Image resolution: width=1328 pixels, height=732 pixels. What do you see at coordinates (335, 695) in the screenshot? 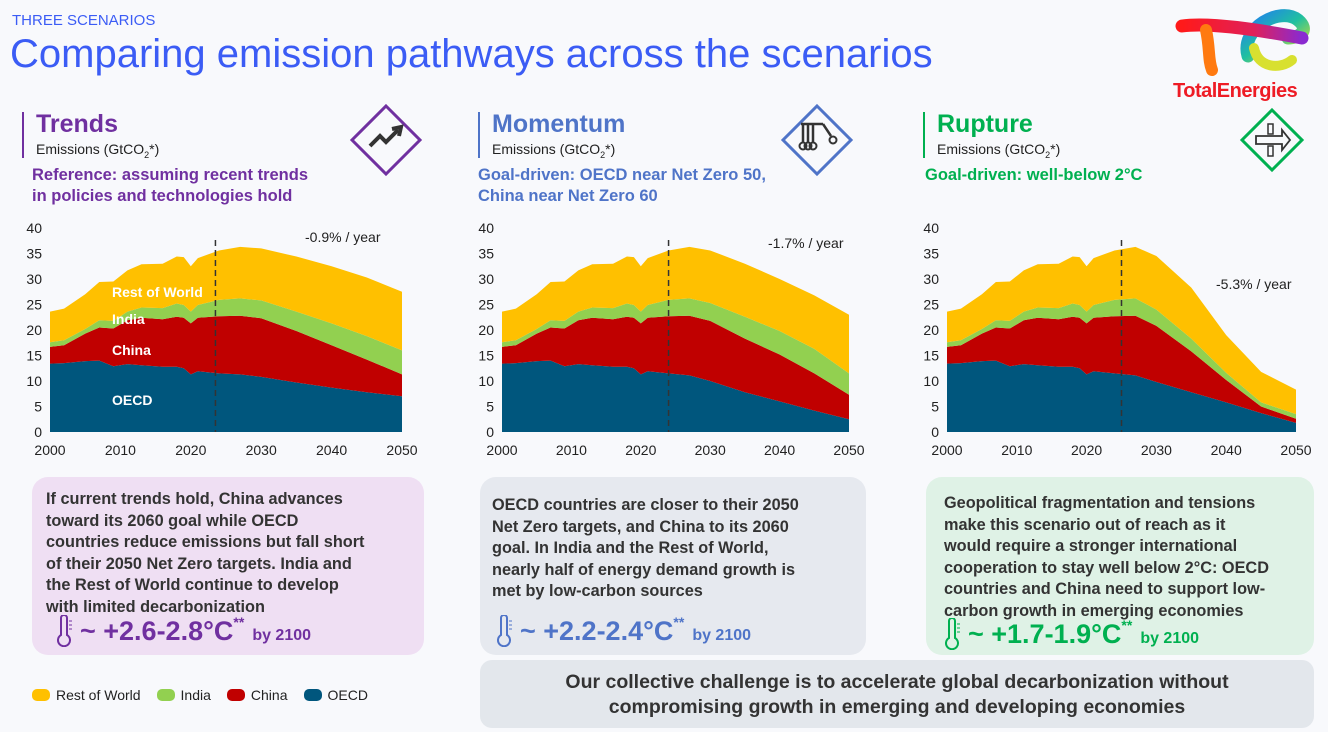
I see `legend-item-oecd: OECD` at bounding box center [335, 695].